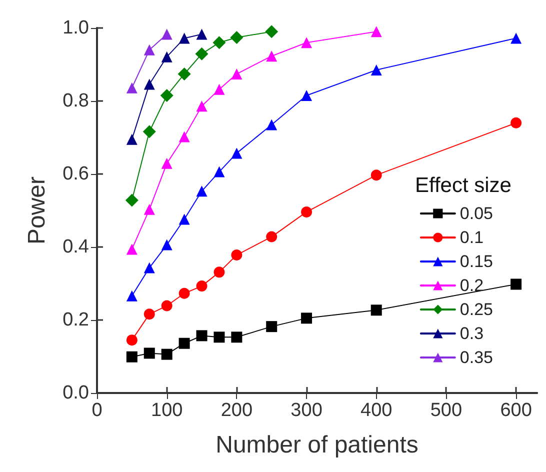 This screenshot has height=472, width=546. I want to click on legend-label: 0.15, so click(477, 261).